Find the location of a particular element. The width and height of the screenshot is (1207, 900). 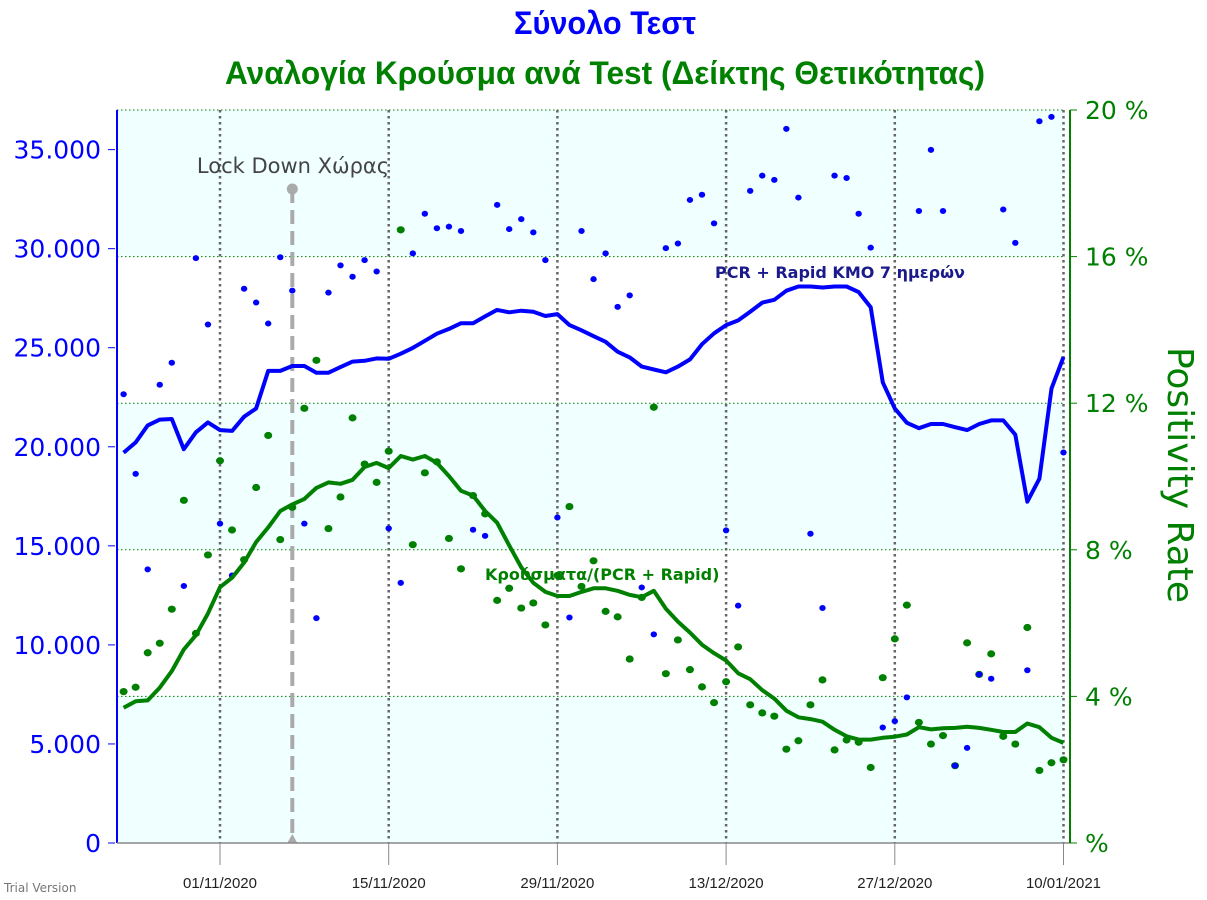

left-tick-label: 20.000 is located at coordinates (57, 447).